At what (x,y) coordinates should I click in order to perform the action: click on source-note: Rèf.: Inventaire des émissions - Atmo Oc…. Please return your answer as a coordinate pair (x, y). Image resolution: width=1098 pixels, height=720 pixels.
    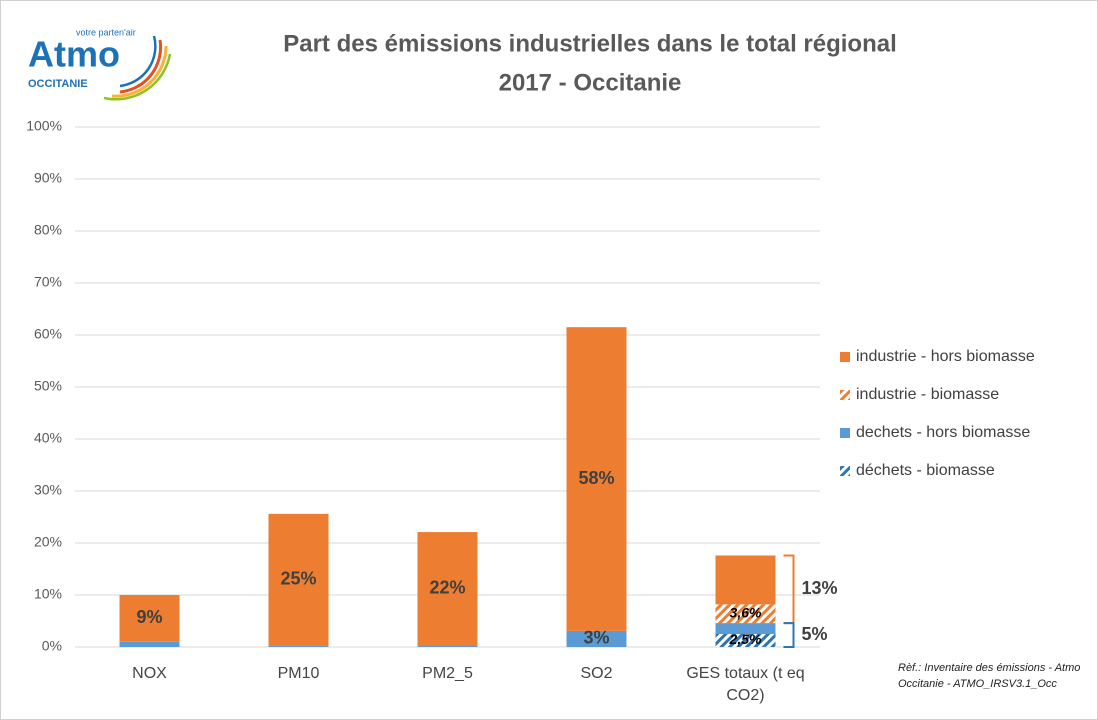
    Looking at the image, I should click on (989, 676).